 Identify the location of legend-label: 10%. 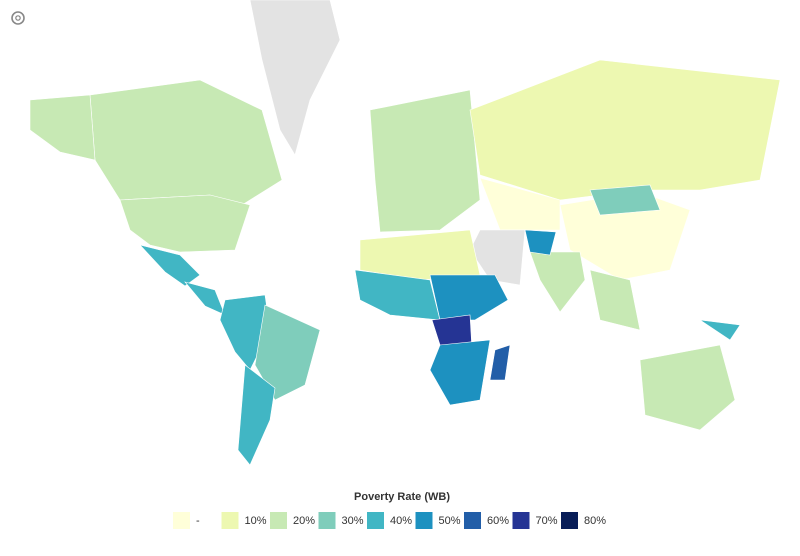
(256, 521).